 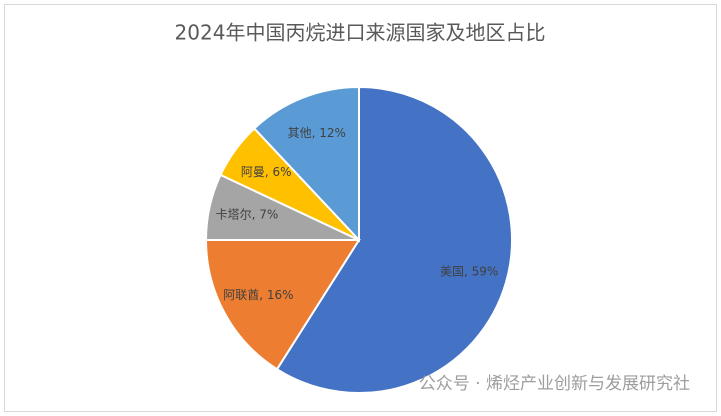 What do you see at coordinates (258, 294) in the screenshot?
I see `data-label: 阿联酋, 16%` at bounding box center [258, 294].